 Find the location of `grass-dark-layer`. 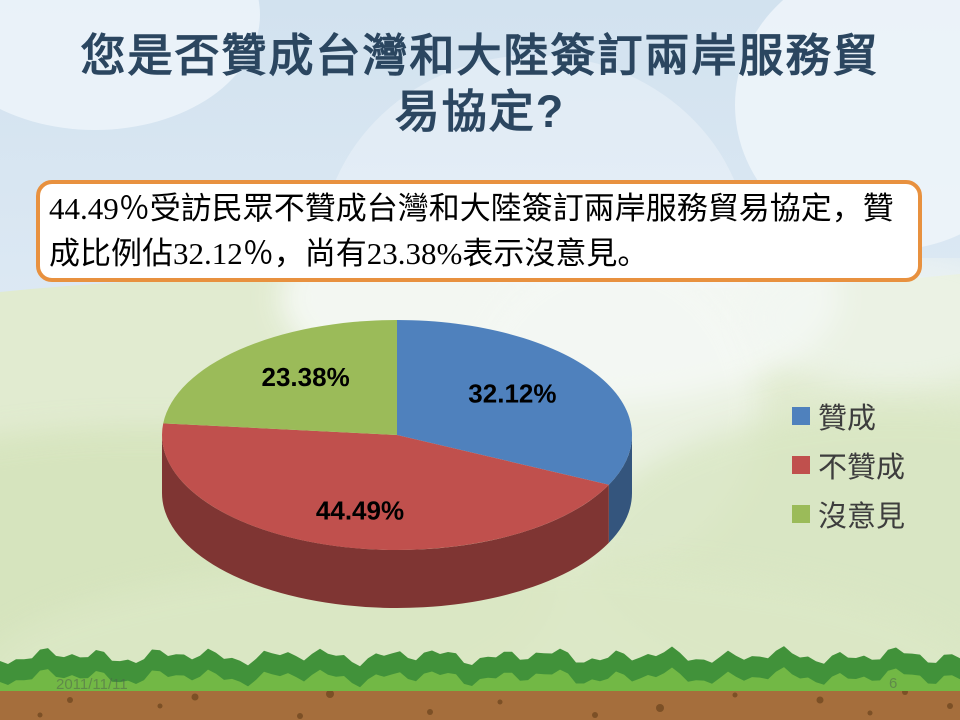

grass-dark-layer is located at coordinates (480, 667).